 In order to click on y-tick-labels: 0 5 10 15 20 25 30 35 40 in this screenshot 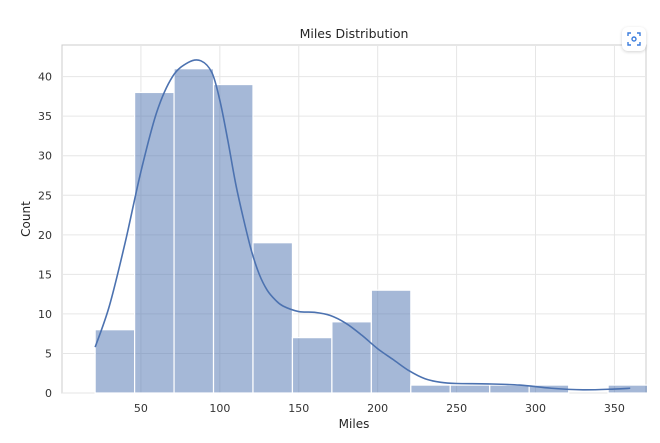, I will do `click(45, 235)`.